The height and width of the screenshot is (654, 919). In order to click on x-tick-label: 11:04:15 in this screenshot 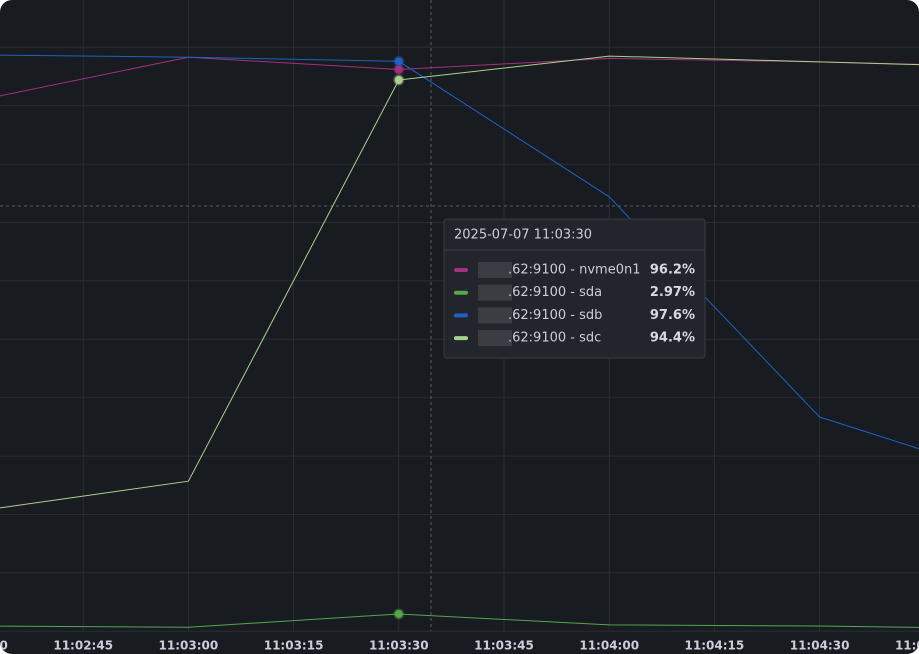, I will do `click(715, 646)`.